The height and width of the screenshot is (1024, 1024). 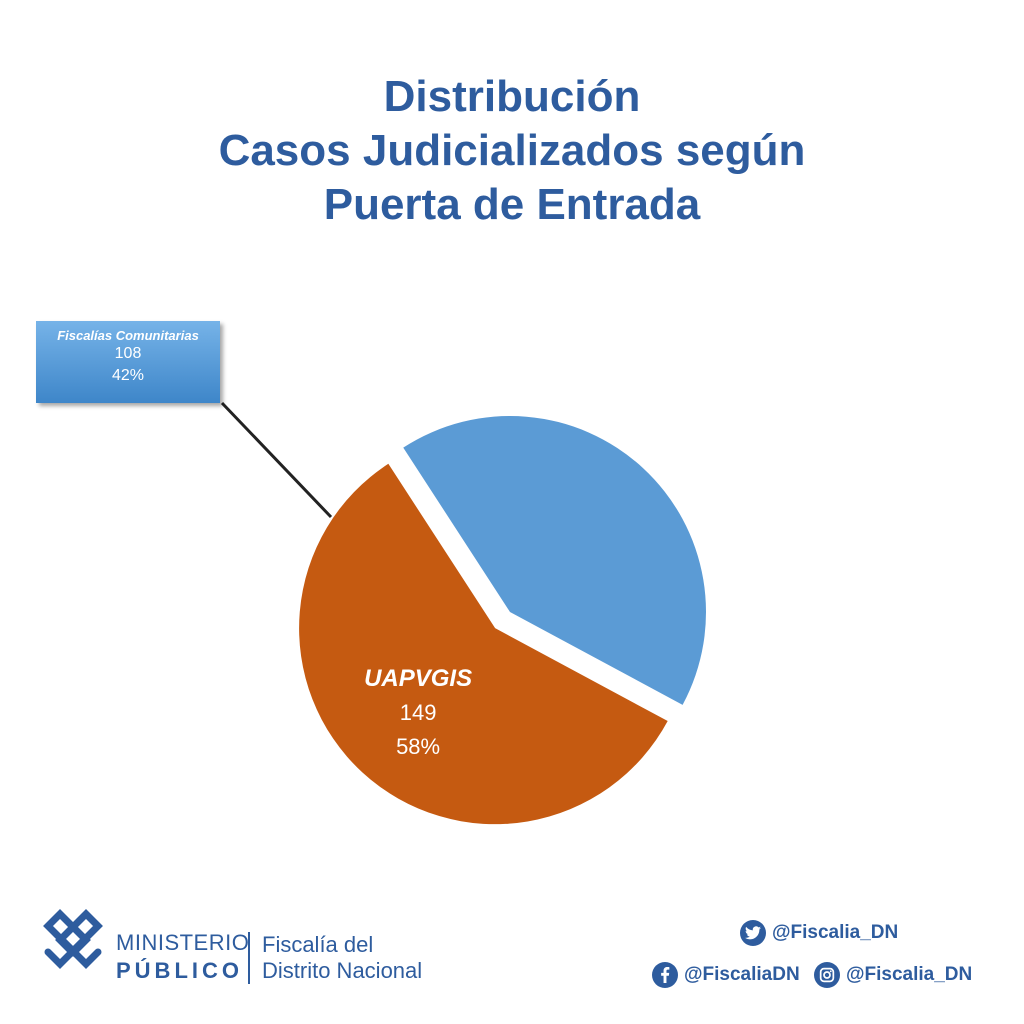 I want to click on callout-value: 108, so click(x=128, y=353).